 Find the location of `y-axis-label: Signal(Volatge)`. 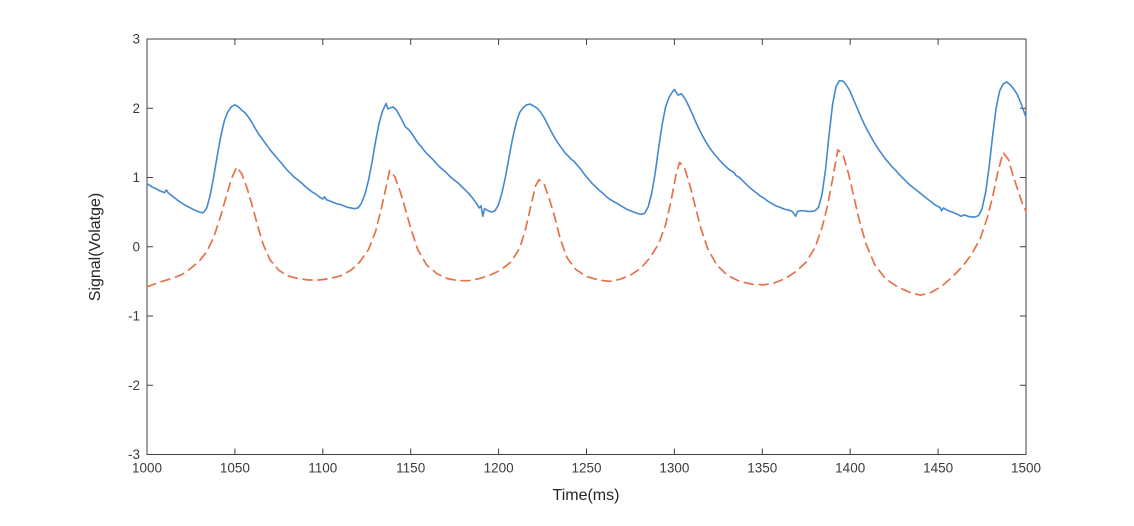

y-axis-label: Signal(Volatge) is located at coordinates (95, 247).